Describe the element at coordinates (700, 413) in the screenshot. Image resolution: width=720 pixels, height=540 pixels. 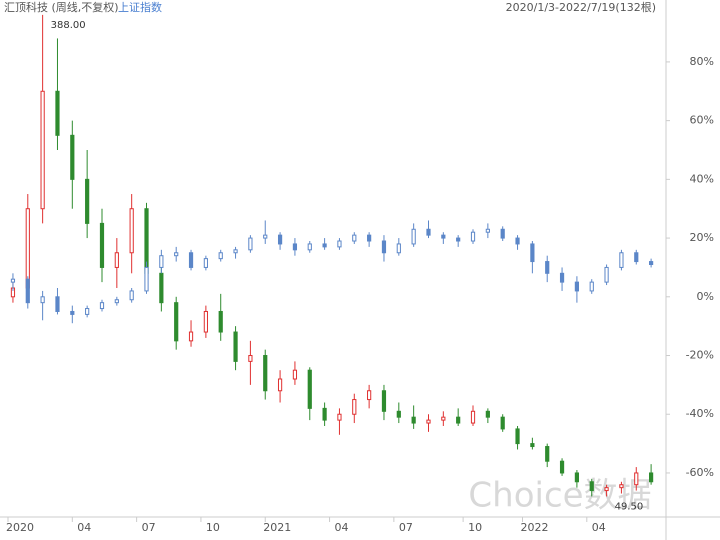
I see `y-tick-label: -40%` at that location.